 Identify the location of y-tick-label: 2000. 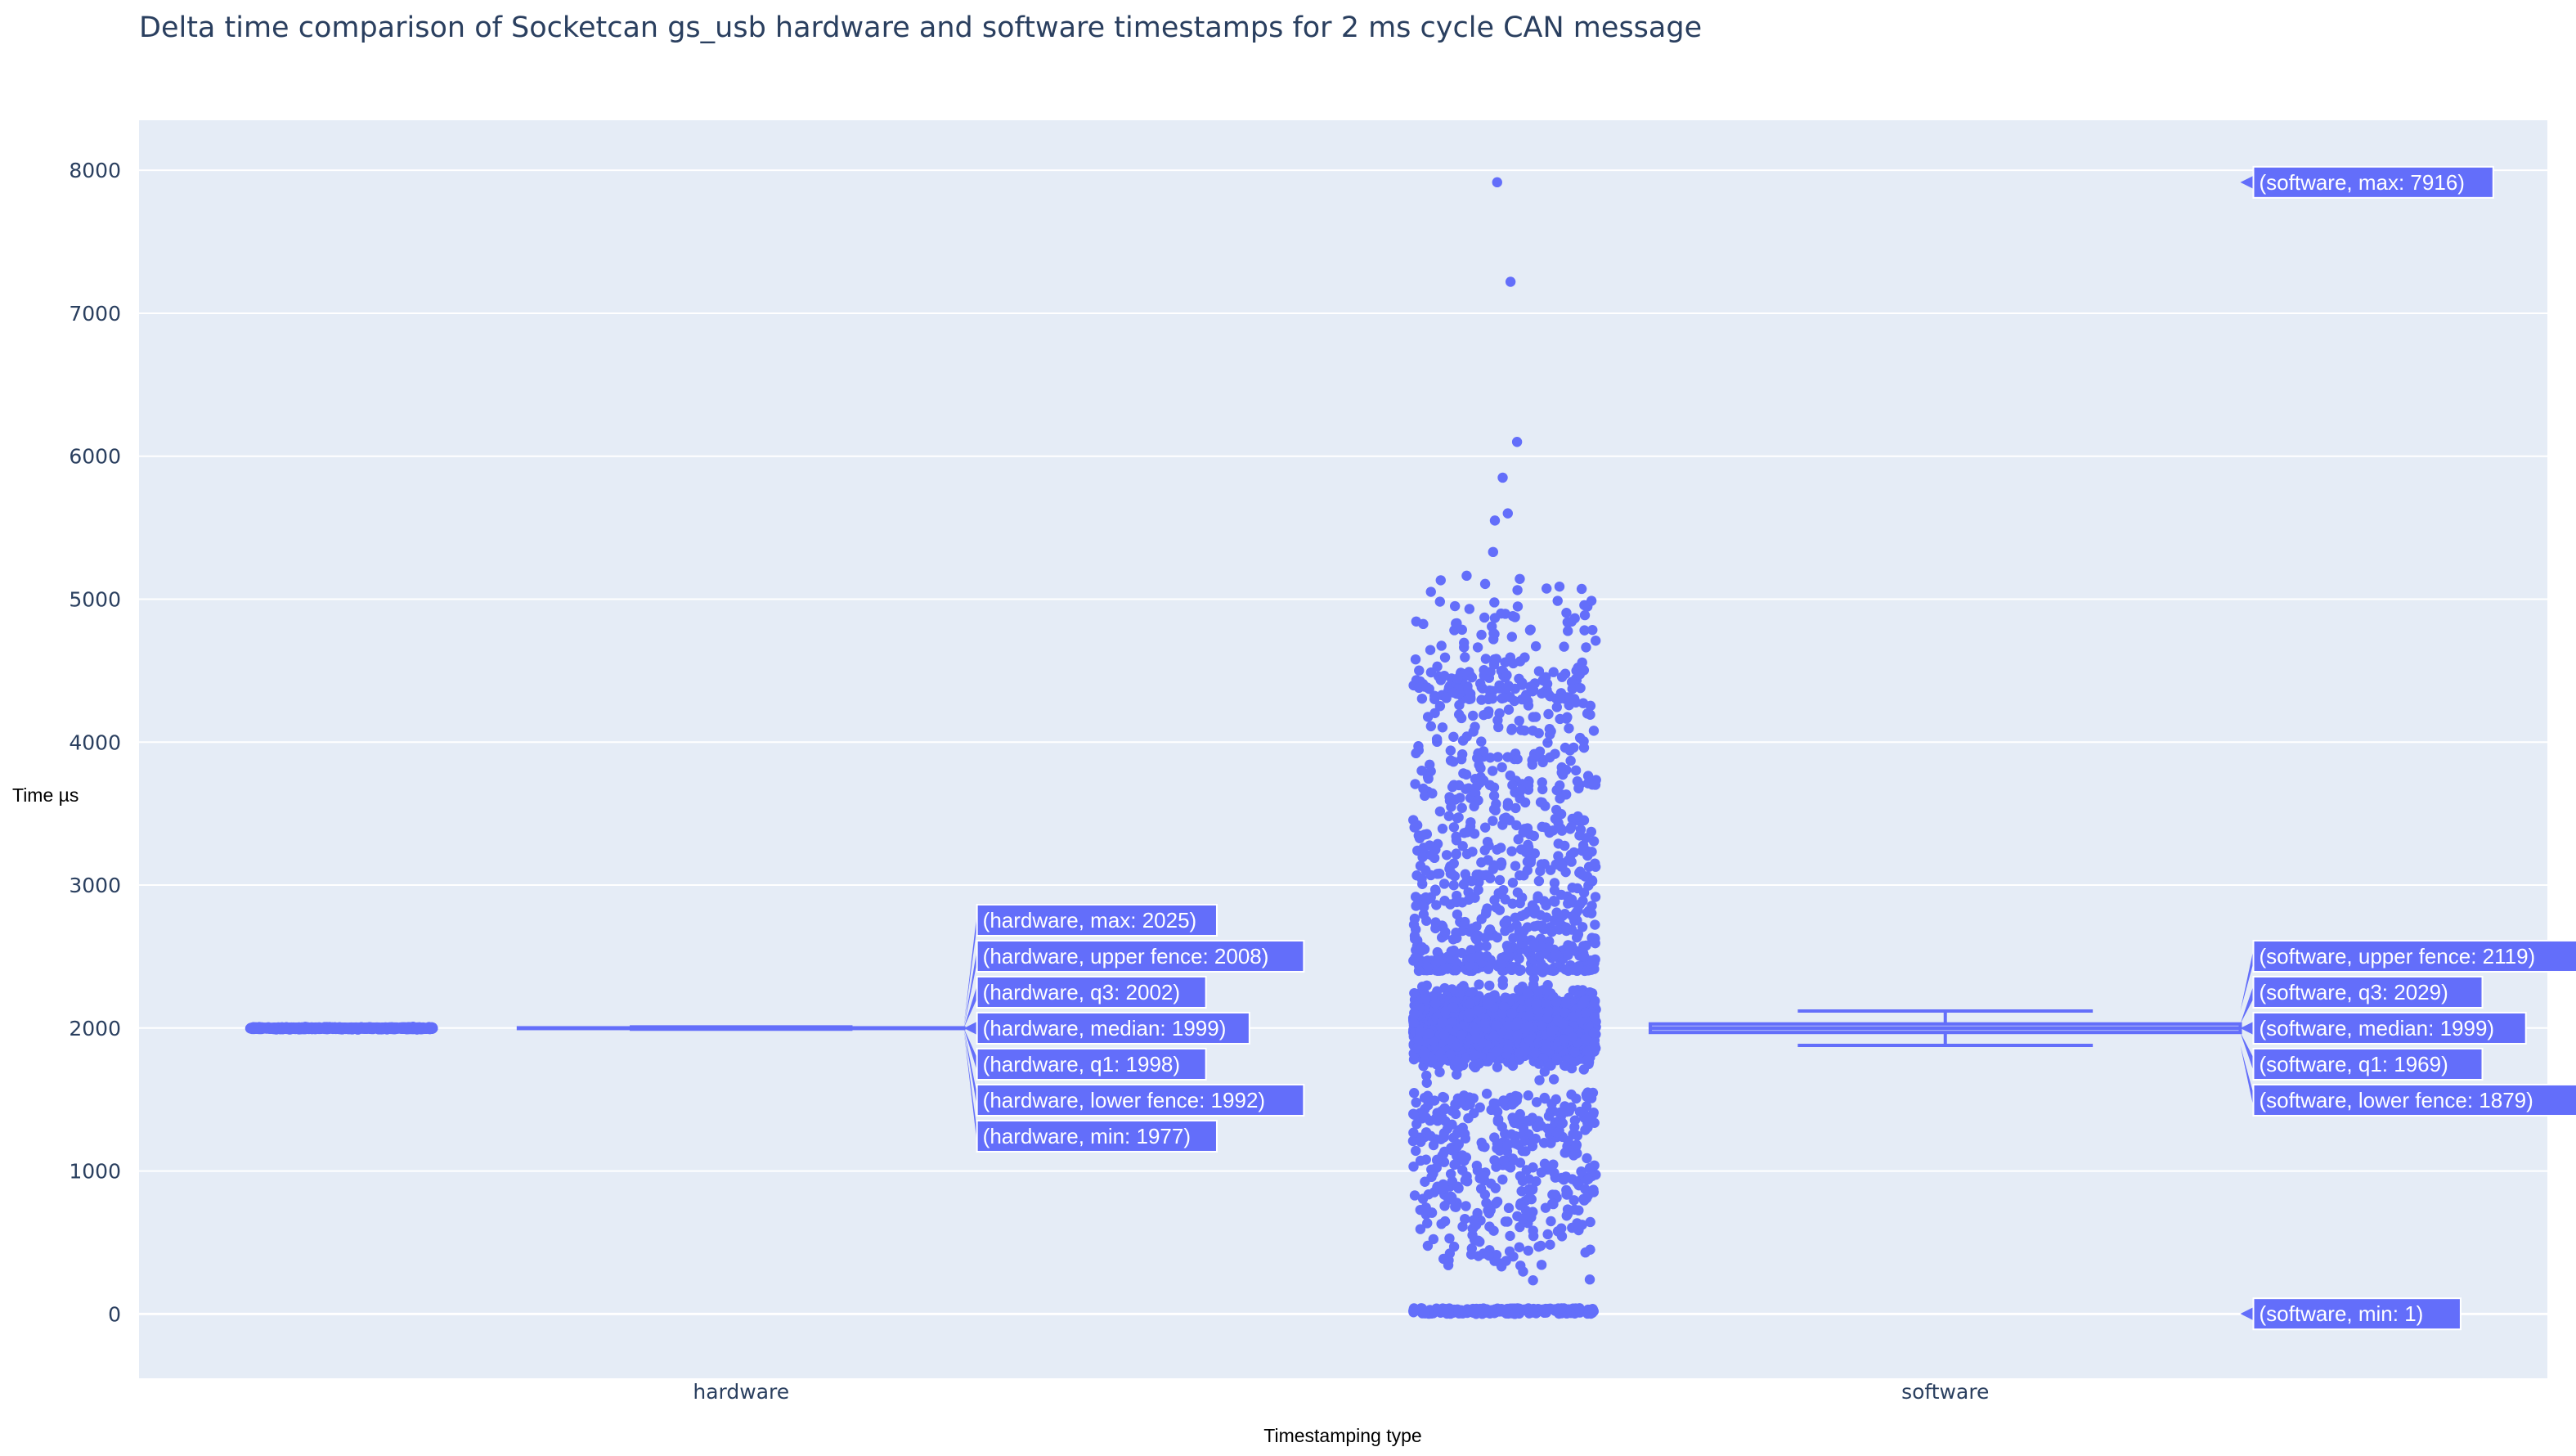
(95, 1028).